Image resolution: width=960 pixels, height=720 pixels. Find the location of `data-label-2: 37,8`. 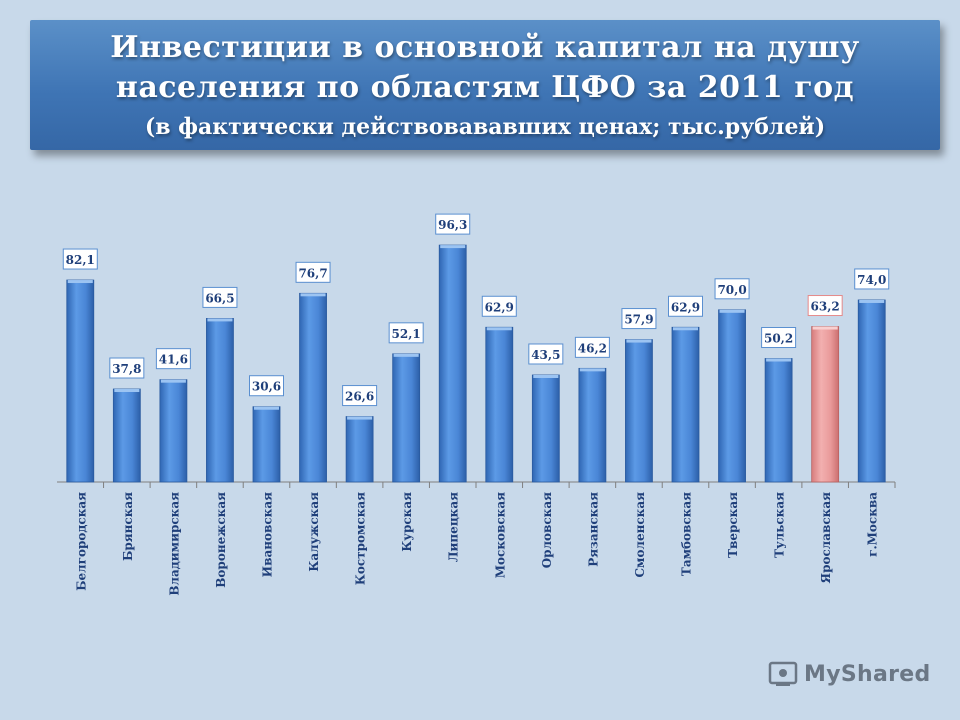

data-label-2: 37,8 is located at coordinates (126, 369).